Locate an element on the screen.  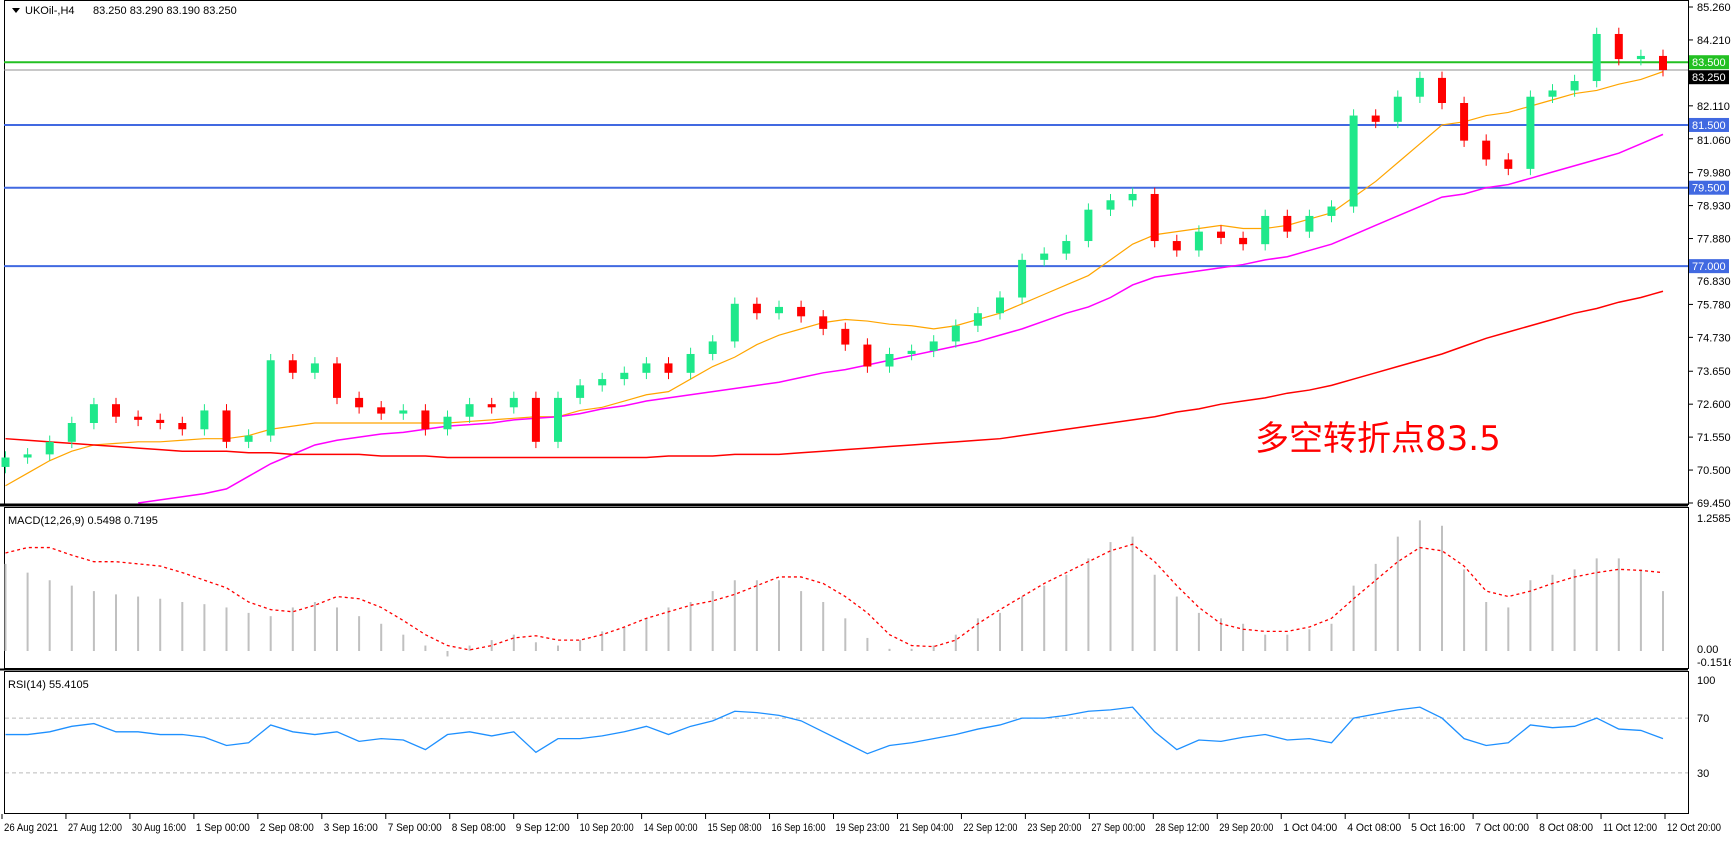
time-tick-label: 16 Sep 16:00 is located at coordinates (799, 828).